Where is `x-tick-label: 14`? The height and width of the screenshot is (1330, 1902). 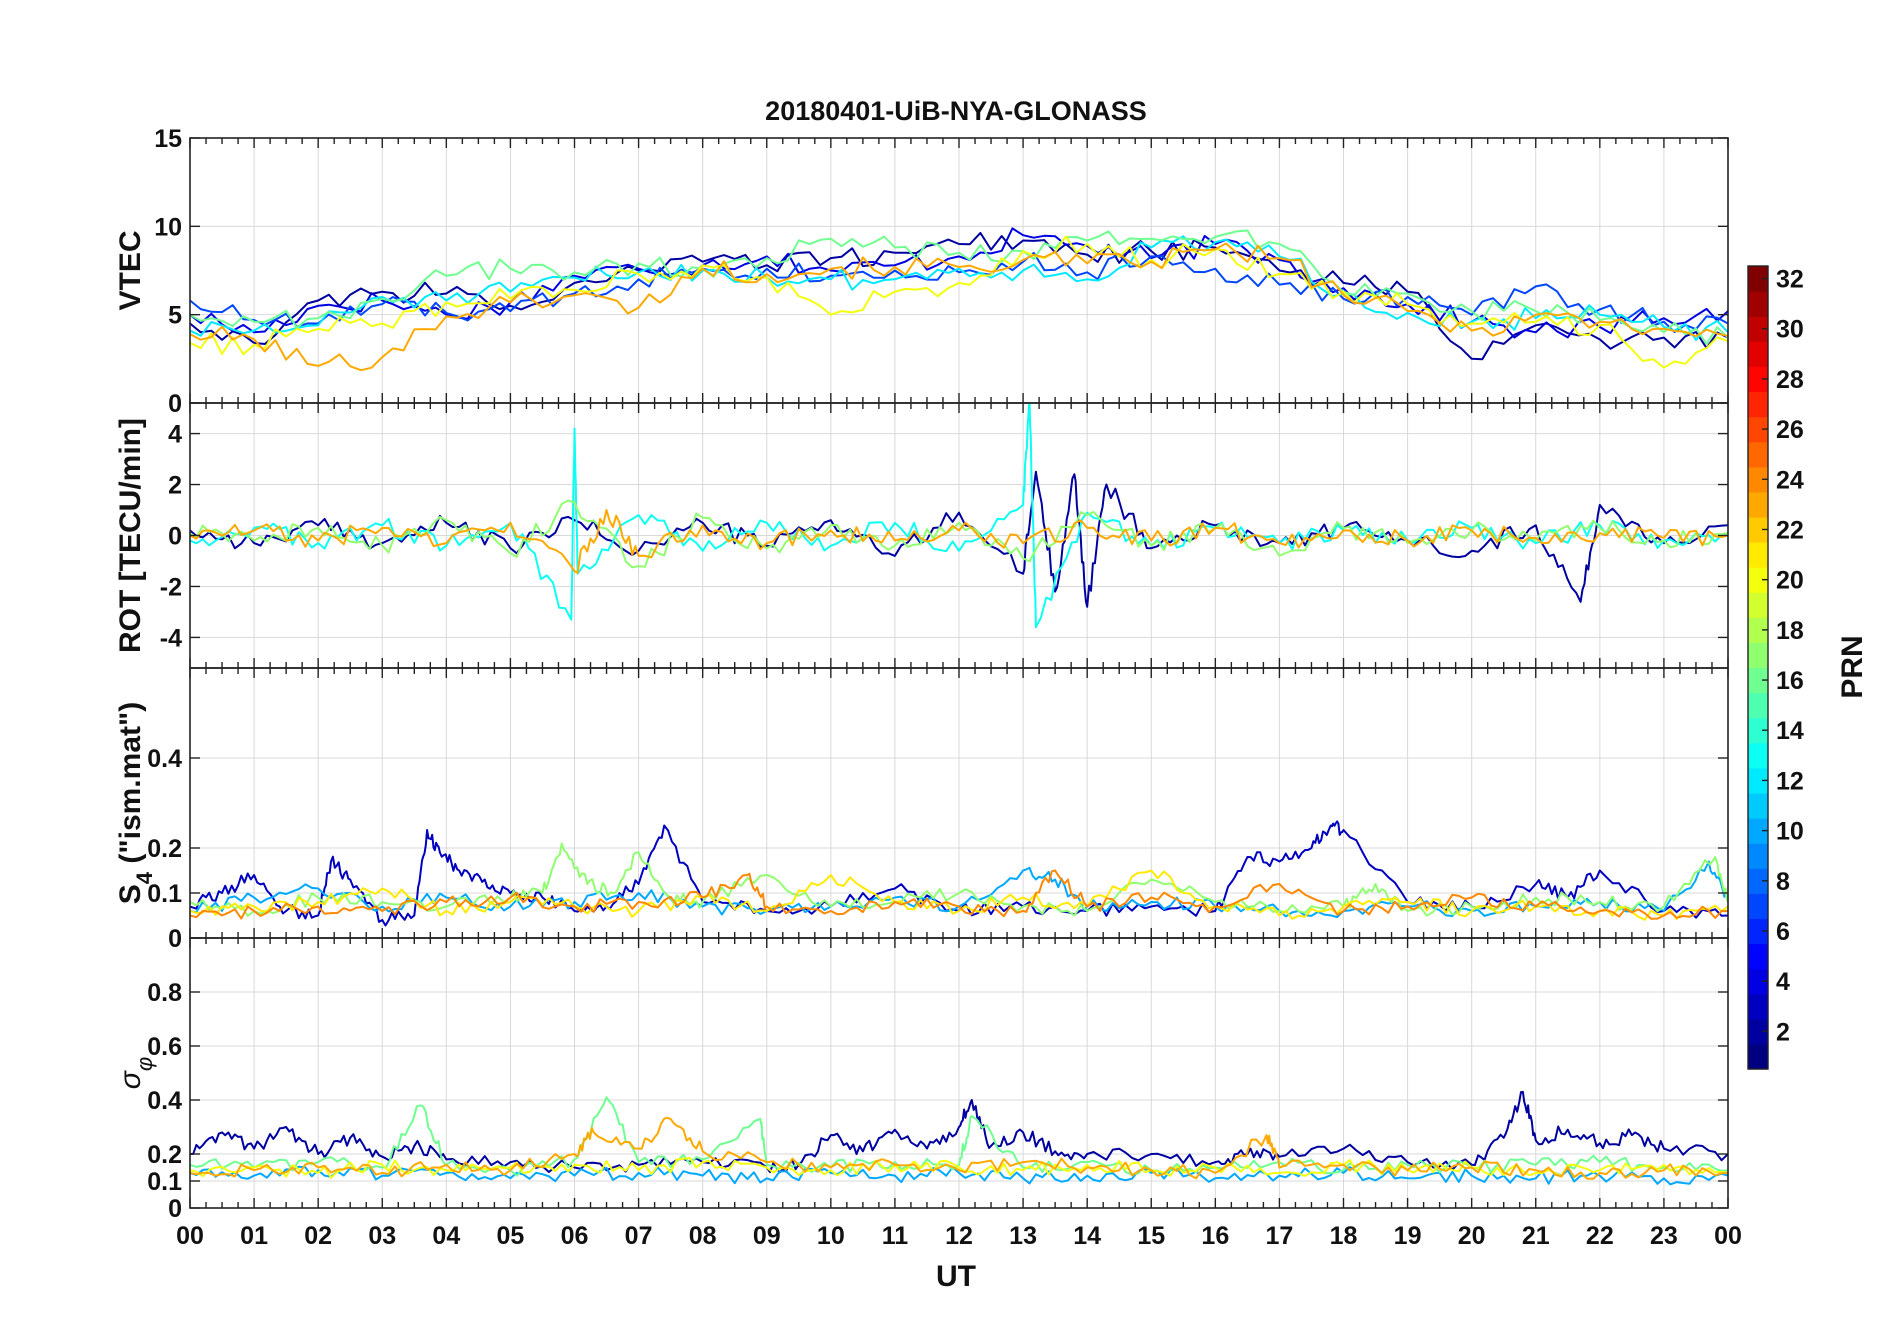 x-tick-label: 14 is located at coordinates (1087, 1236).